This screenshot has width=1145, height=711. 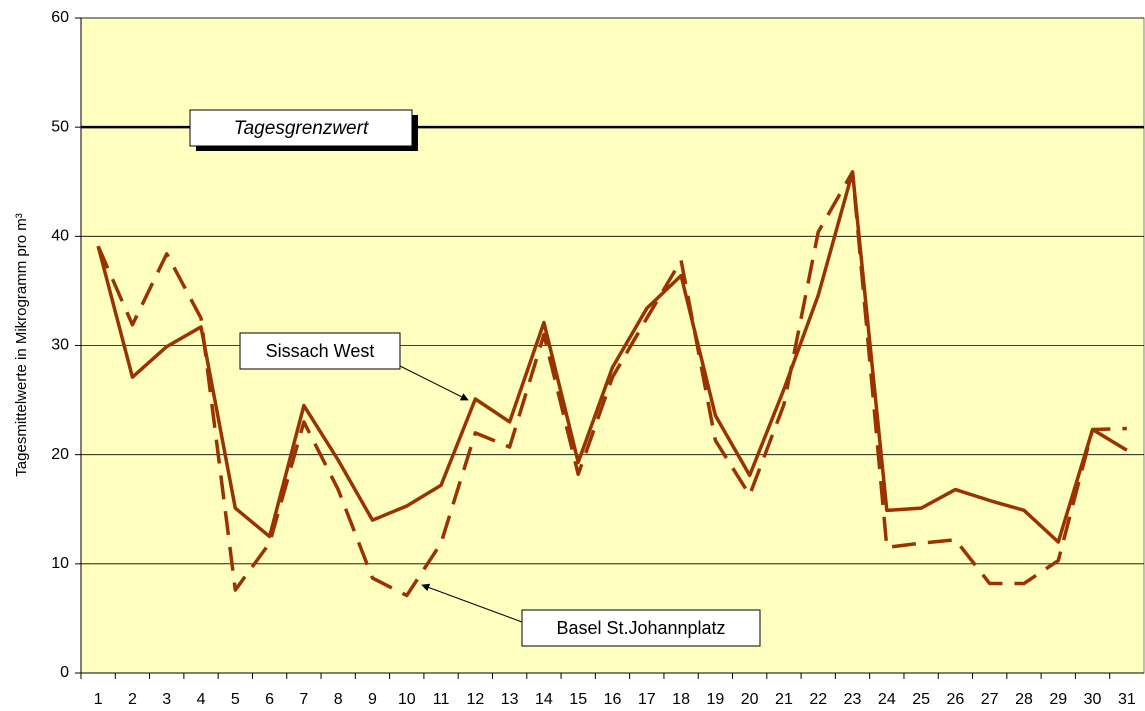 What do you see at coordinates (818, 699) in the screenshot?
I see `x-tick-label: 22` at bounding box center [818, 699].